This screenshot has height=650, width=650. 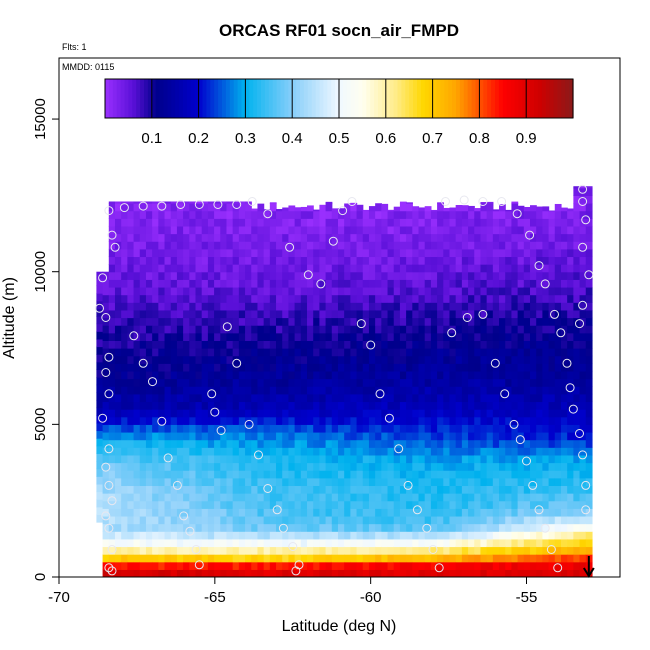 I want to click on observation-point, so click(x=162, y=206).